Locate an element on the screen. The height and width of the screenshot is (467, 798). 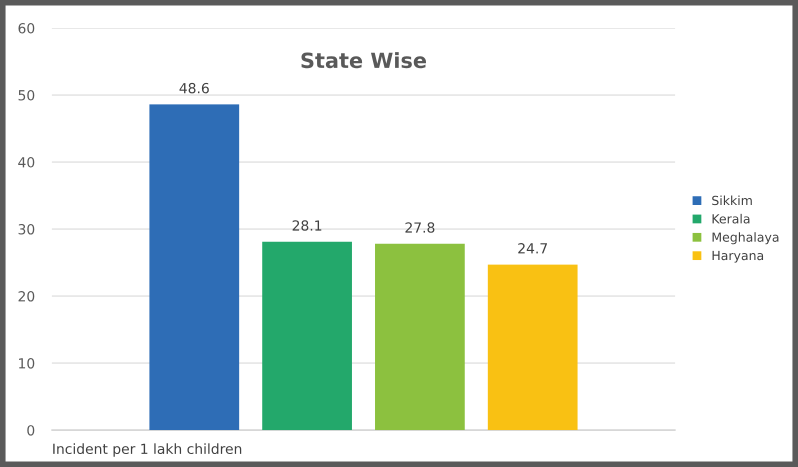
legend-label: Haryana is located at coordinates (738, 256).